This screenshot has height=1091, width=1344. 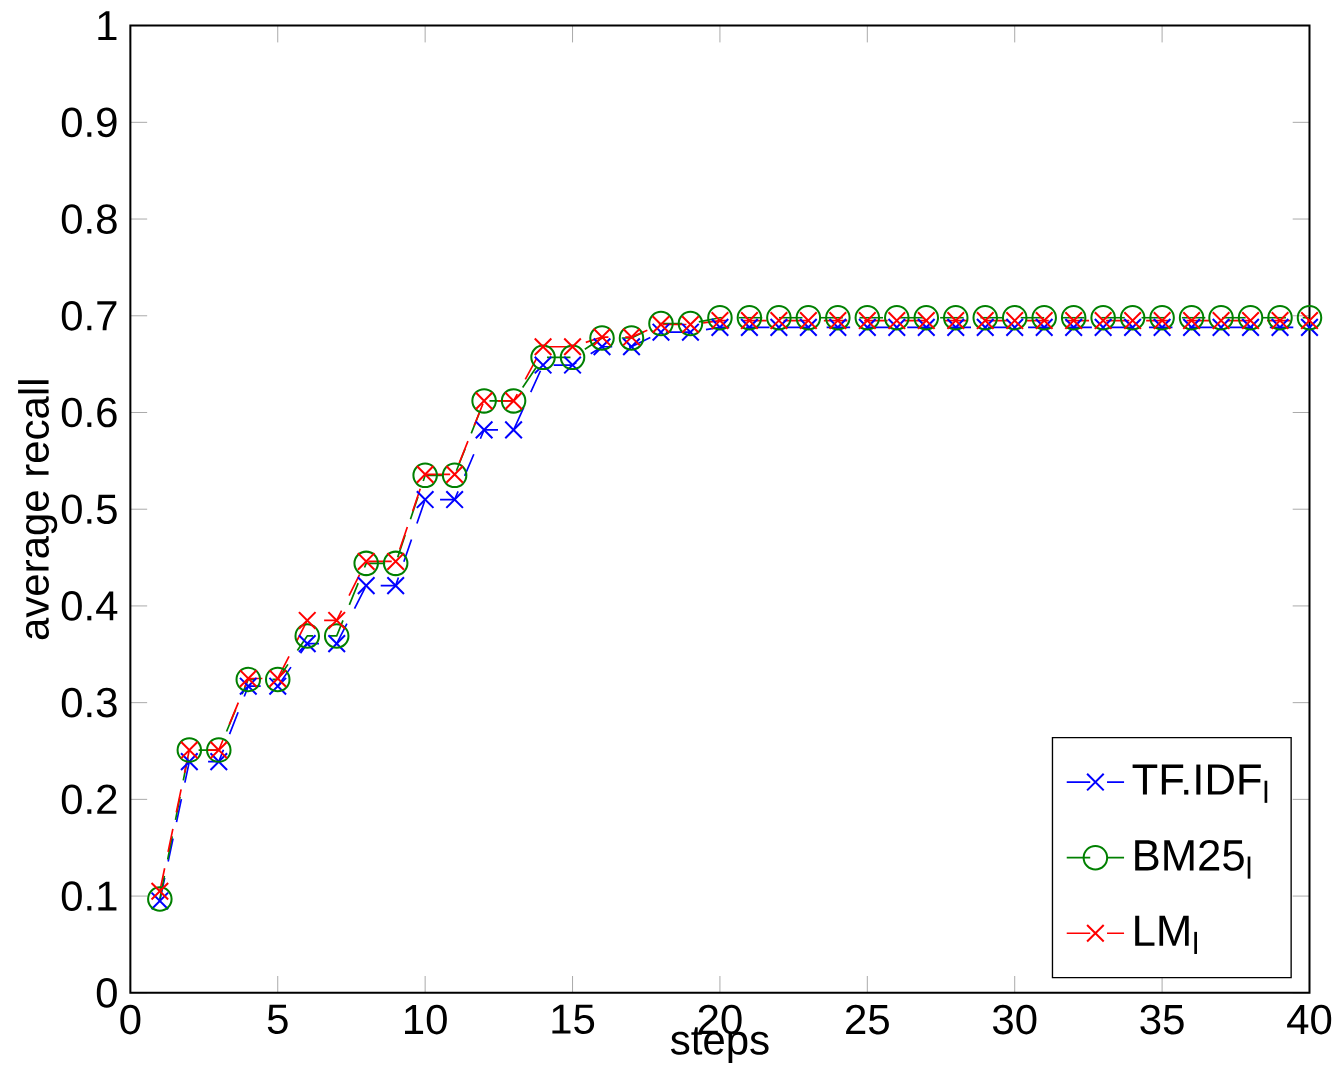 What do you see at coordinates (89, 315) in the screenshot?
I see `y-tick-label: 0.7` at bounding box center [89, 315].